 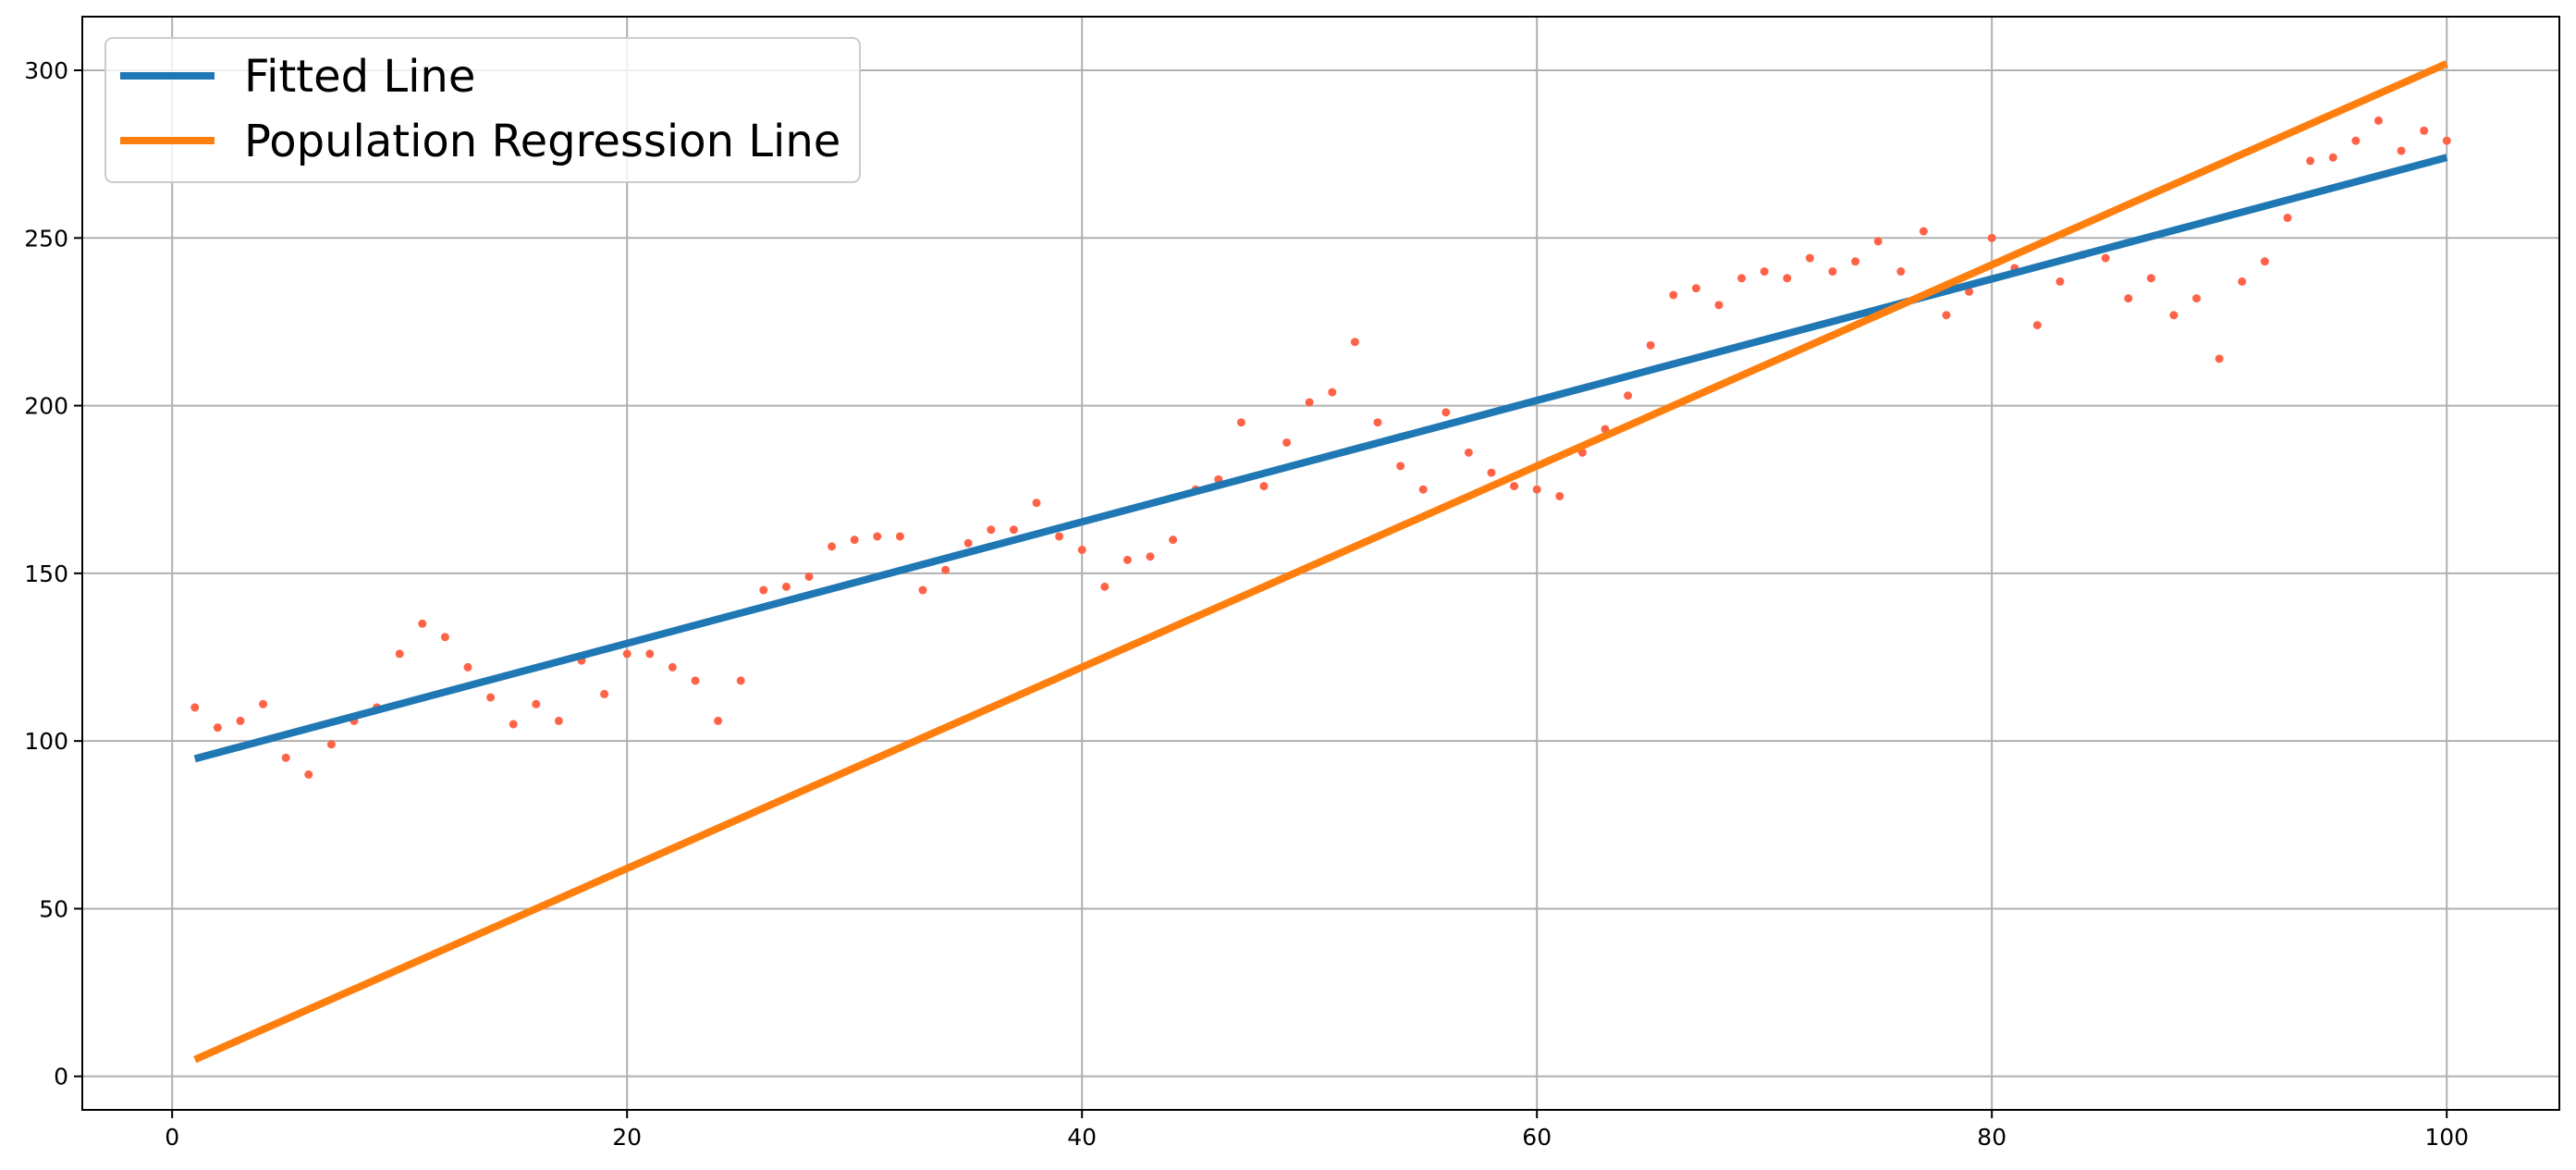 What do you see at coordinates (1082, 1137) in the screenshot?
I see `x-tick-label: 40` at bounding box center [1082, 1137].